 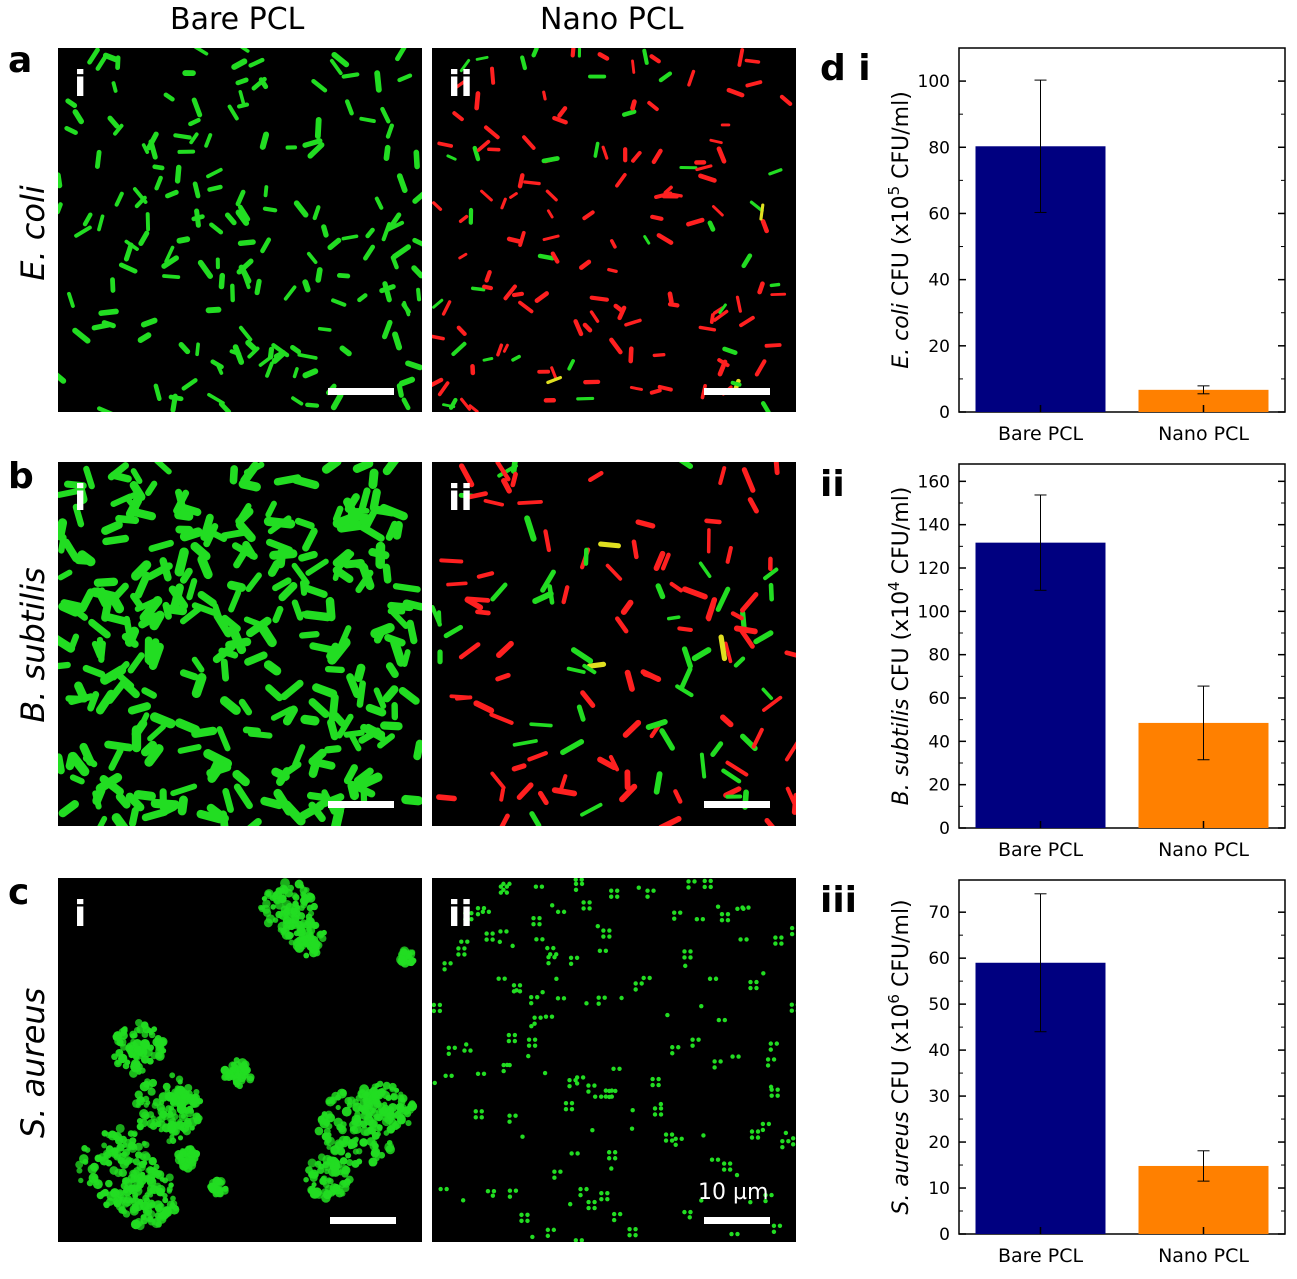 What do you see at coordinates (1203, 1256) in the screenshot?
I see `x-category-label: Nano PCL` at bounding box center [1203, 1256].